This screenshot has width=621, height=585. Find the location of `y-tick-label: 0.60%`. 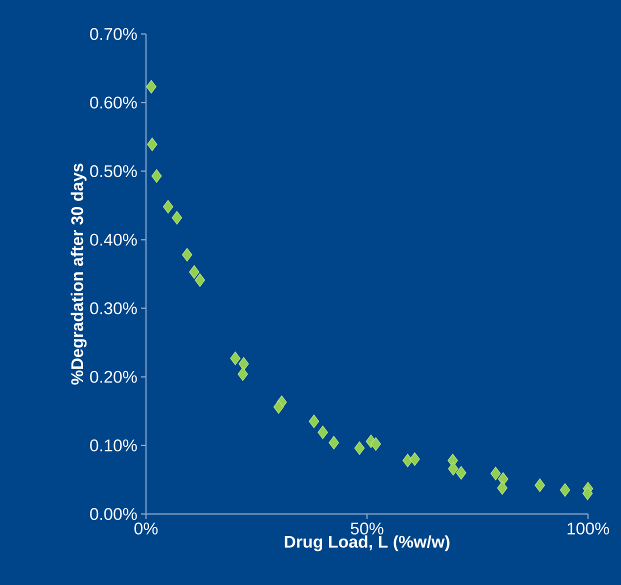

y-tick-label: 0.60% is located at coordinates (113, 102).